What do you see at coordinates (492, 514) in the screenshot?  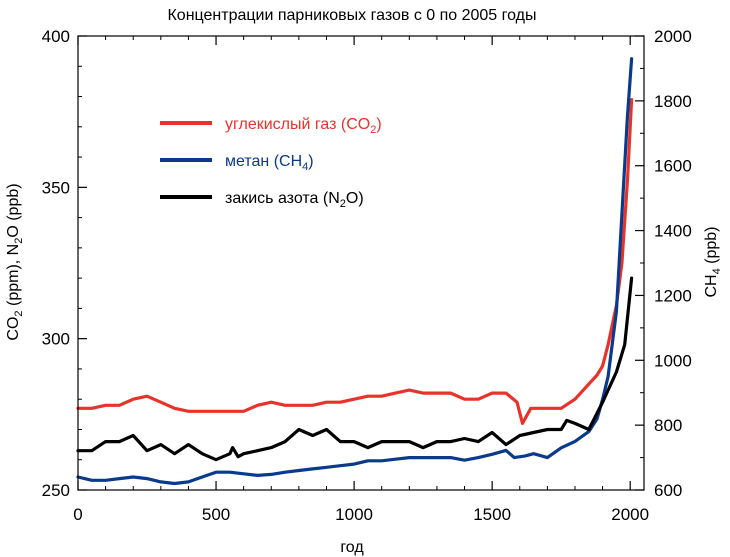 I see `x-tick-label: 1500` at bounding box center [492, 514].